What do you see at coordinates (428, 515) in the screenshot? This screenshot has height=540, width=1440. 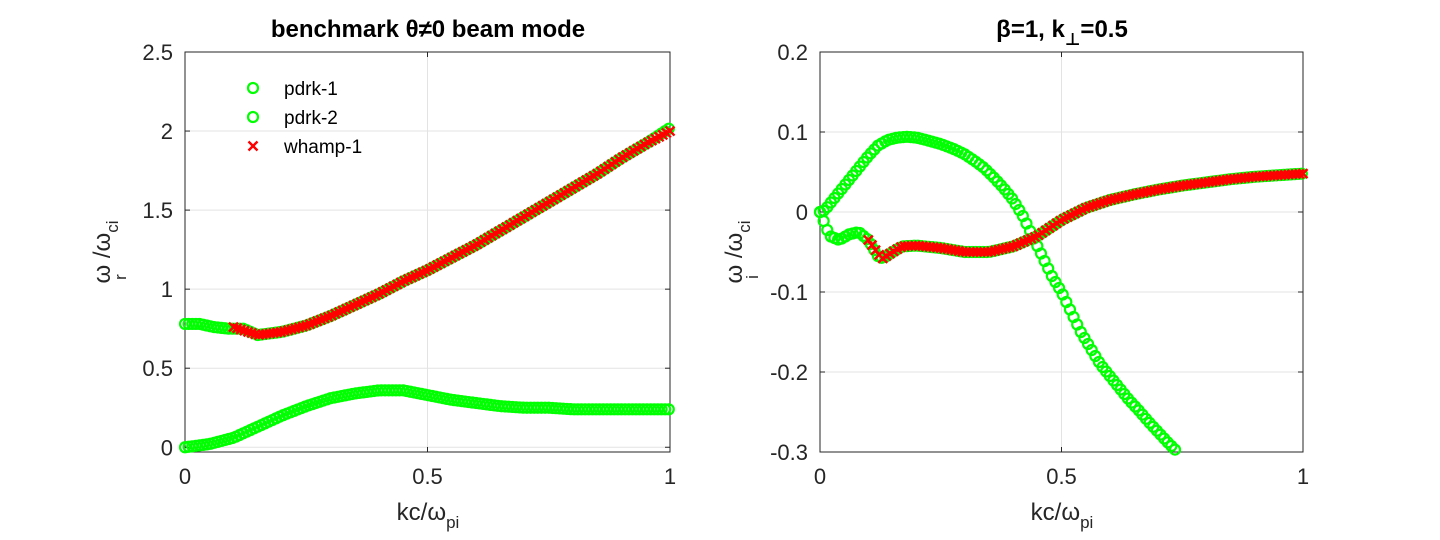 I see `x-axis-label-left: kc/ωpi` at bounding box center [428, 515].